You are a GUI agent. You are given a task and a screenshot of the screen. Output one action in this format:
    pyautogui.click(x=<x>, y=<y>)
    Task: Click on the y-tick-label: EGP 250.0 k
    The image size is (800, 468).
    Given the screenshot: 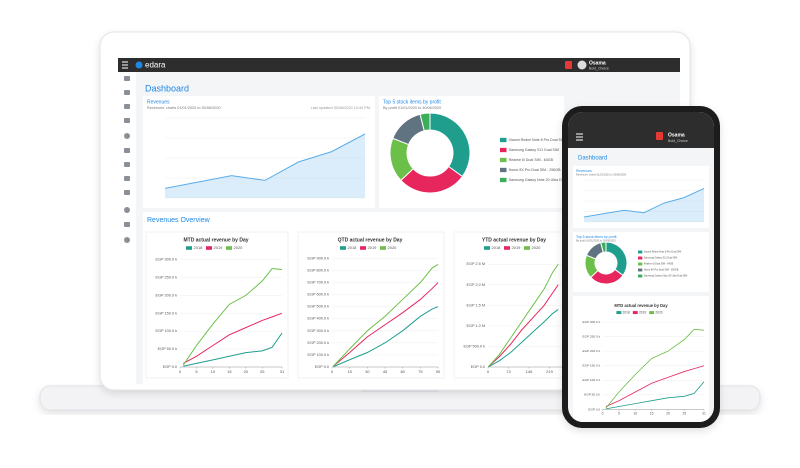 What is the action you would take?
    pyautogui.click(x=592, y=336)
    